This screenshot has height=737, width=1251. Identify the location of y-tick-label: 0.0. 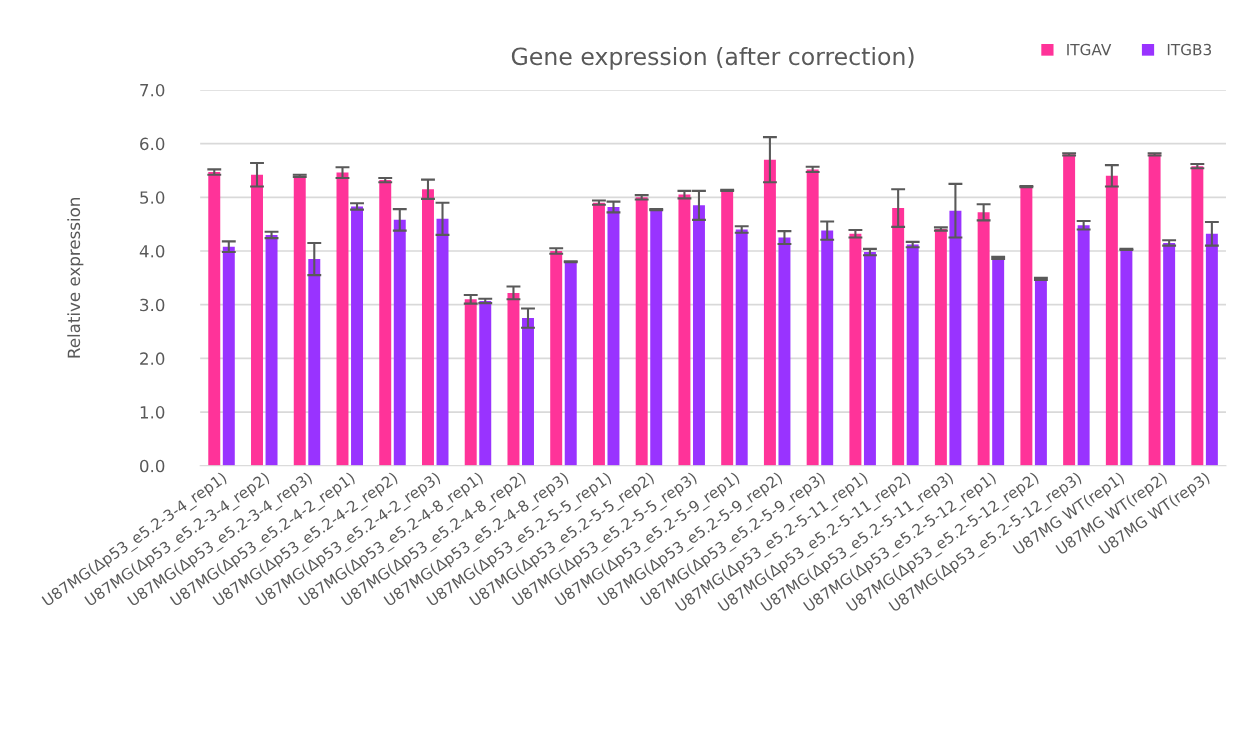
(152, 466).